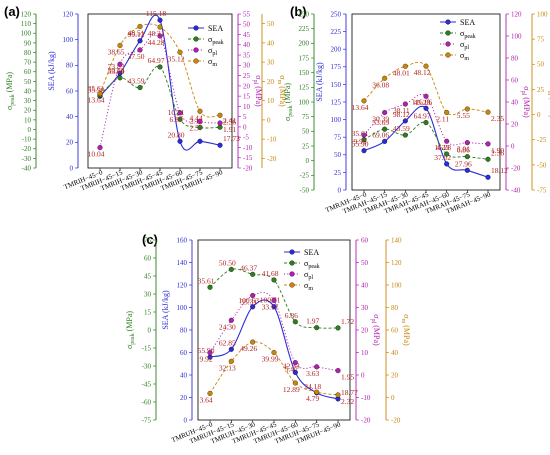 Image resolution: width=550 pixels, height=455 pixels. What do you see at coordinates (195, 128) in the screenshot?
I see `data-label: 2.57` at bounding box center [195, 128].